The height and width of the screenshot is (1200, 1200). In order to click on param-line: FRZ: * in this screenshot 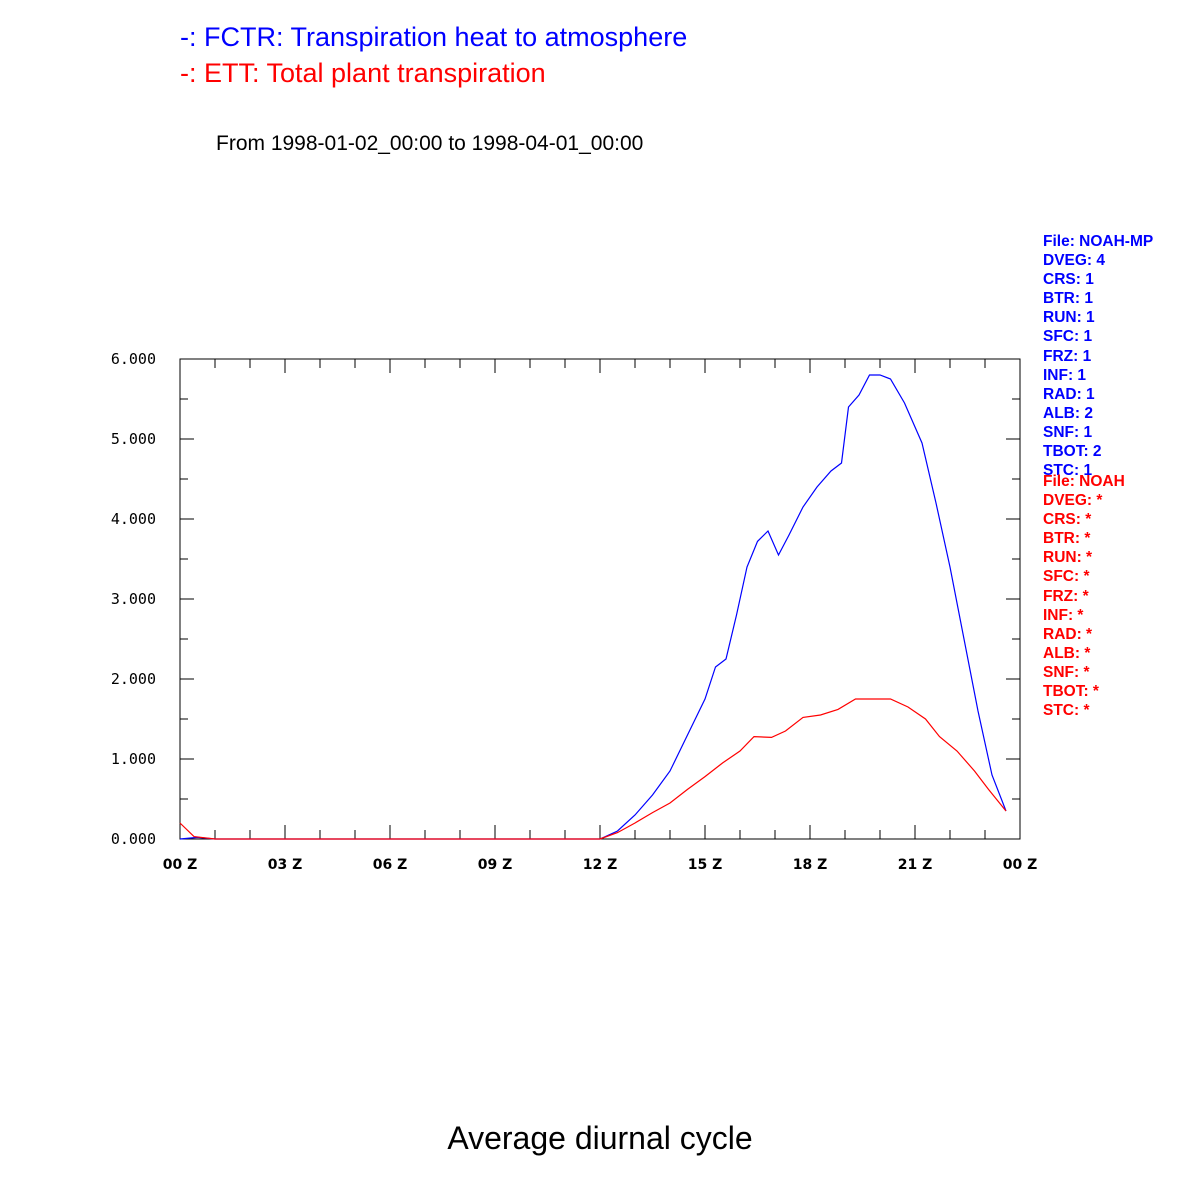, I will do `click(1066, 596)`.